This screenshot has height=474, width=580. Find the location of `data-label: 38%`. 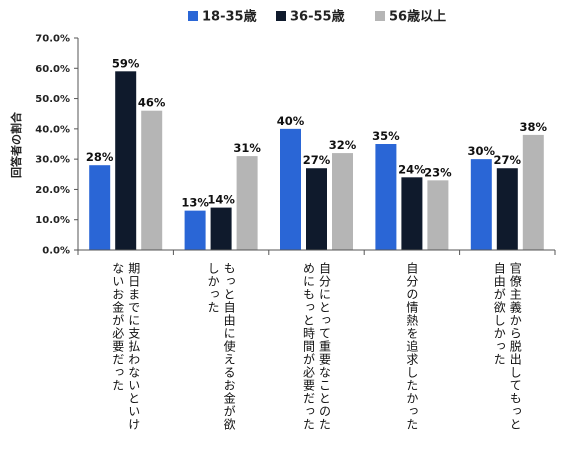

data-label: 38% is located at coordinates (534, 127).